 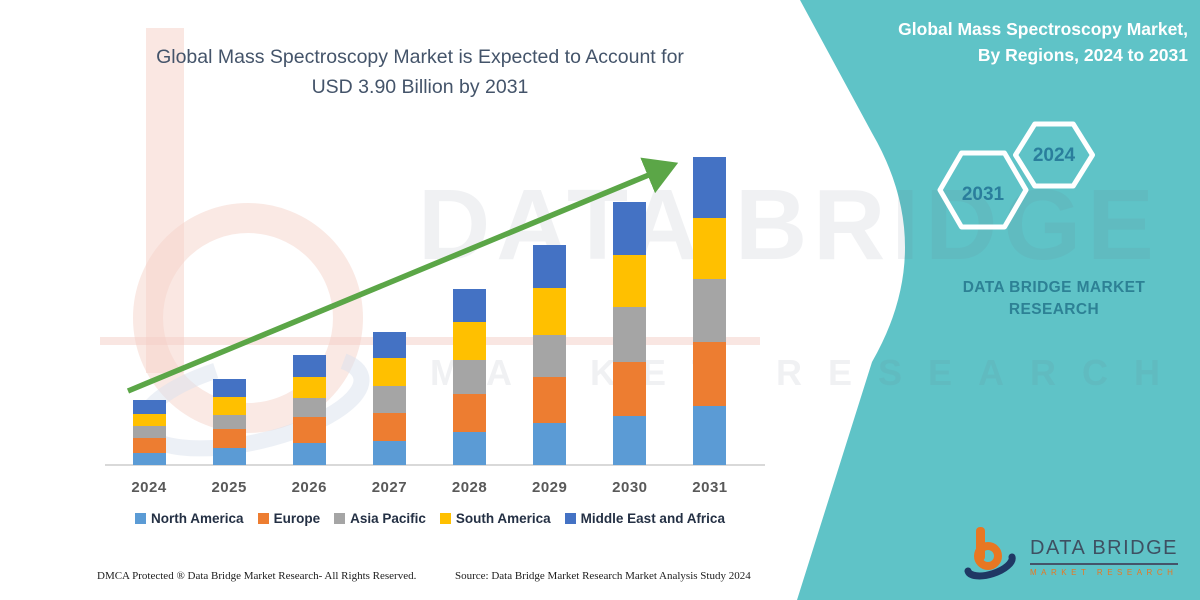 What do you see at coordinates (630, 487) in the screenshot?
I see `x-axis-label-2030: 2030` at bounding box center [630, 487].